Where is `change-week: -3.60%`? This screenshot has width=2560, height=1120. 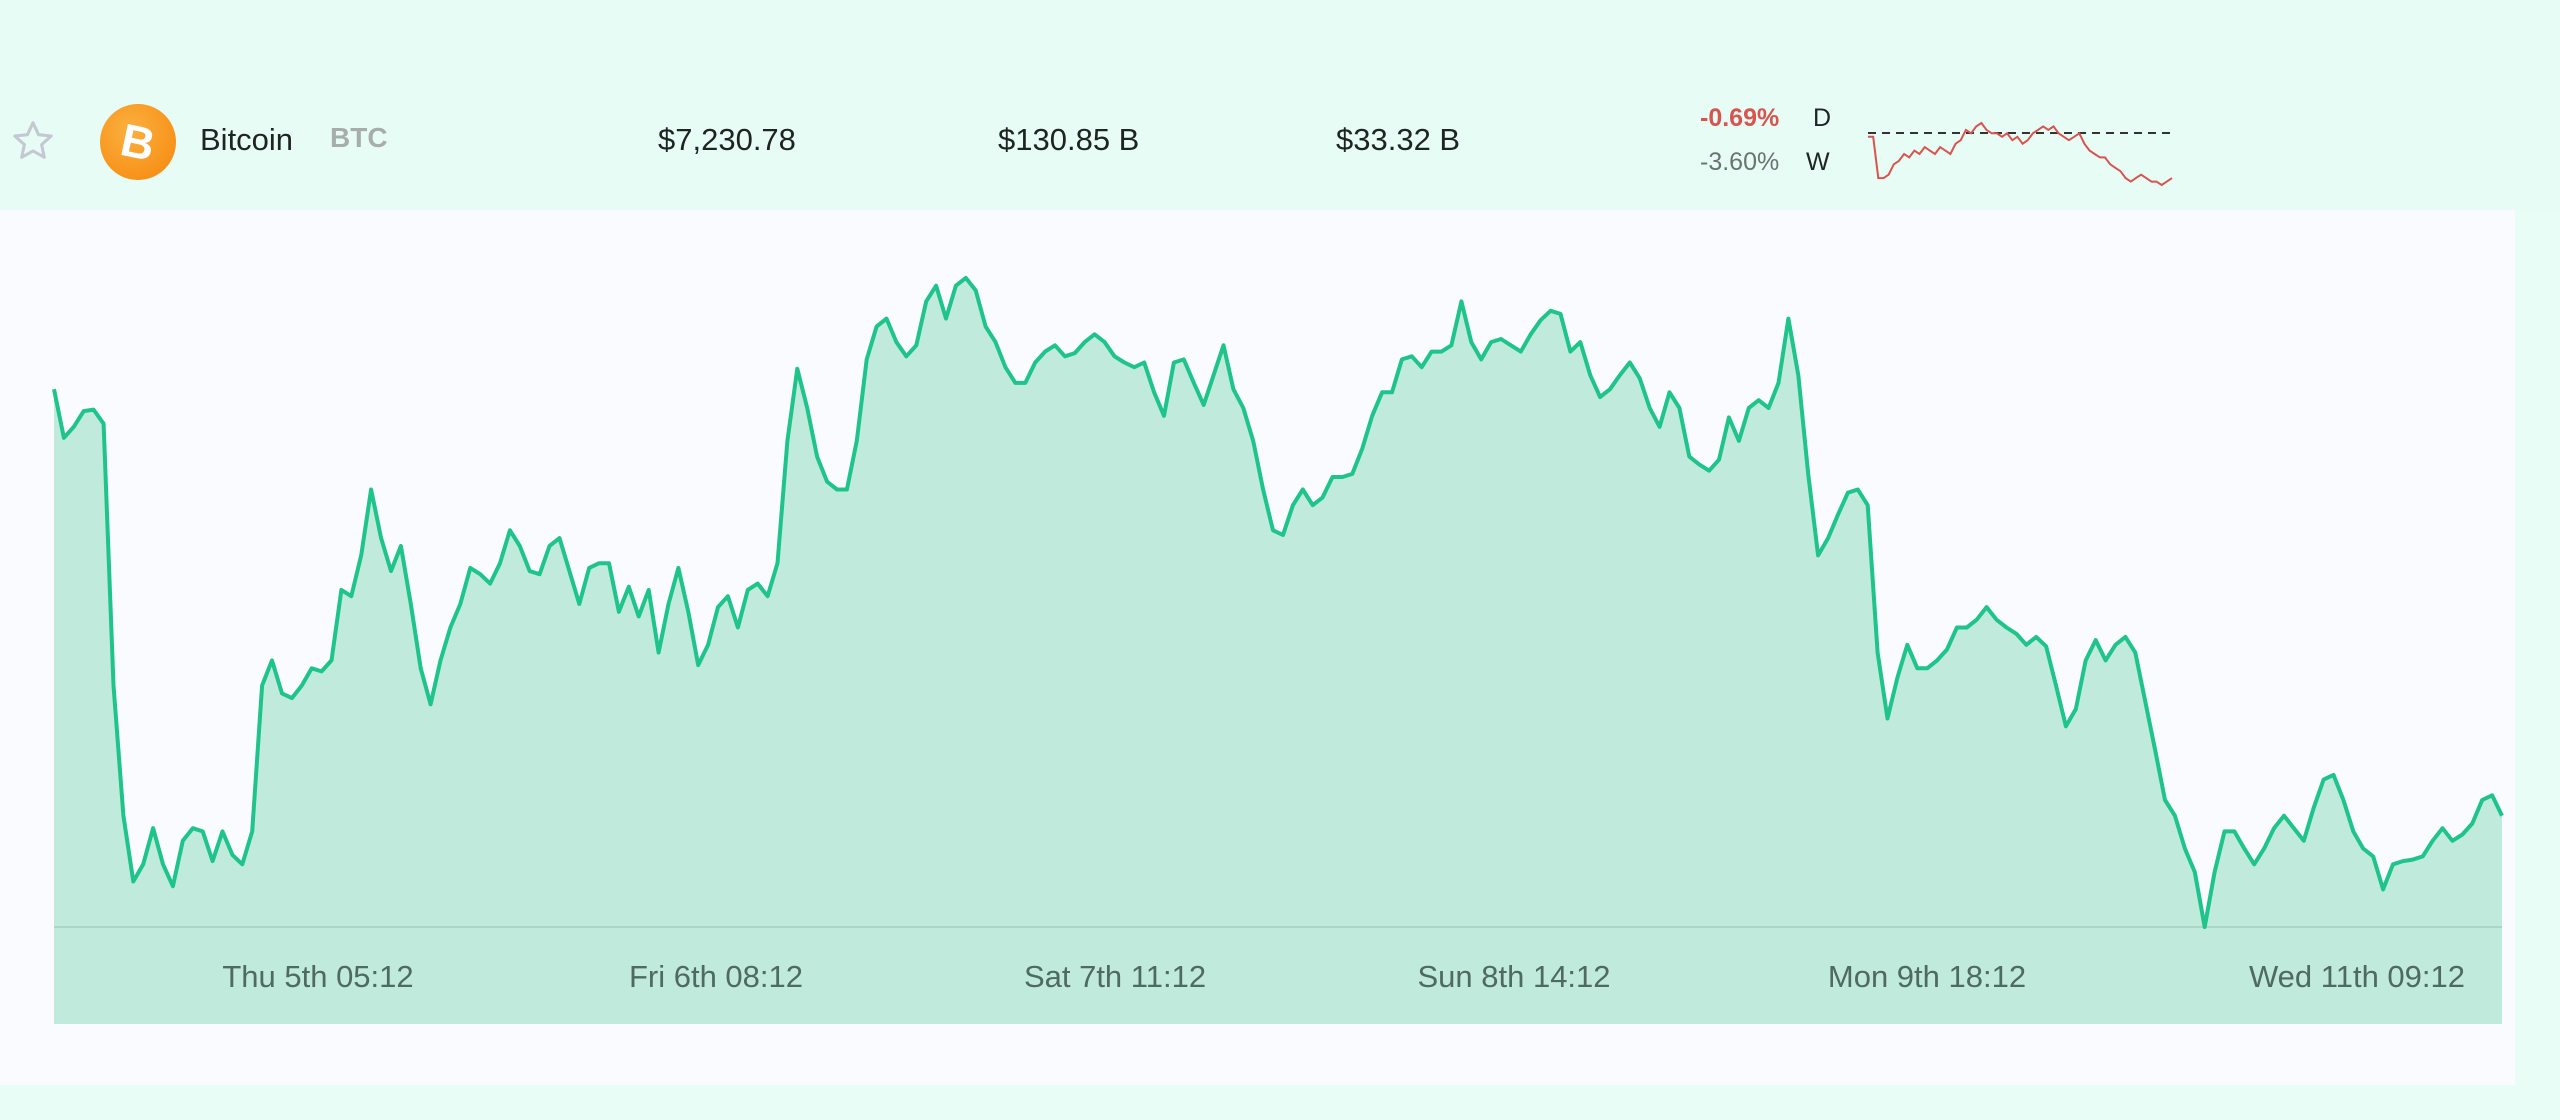 change-week: -3.60% is located at coordinates (1740, 162).